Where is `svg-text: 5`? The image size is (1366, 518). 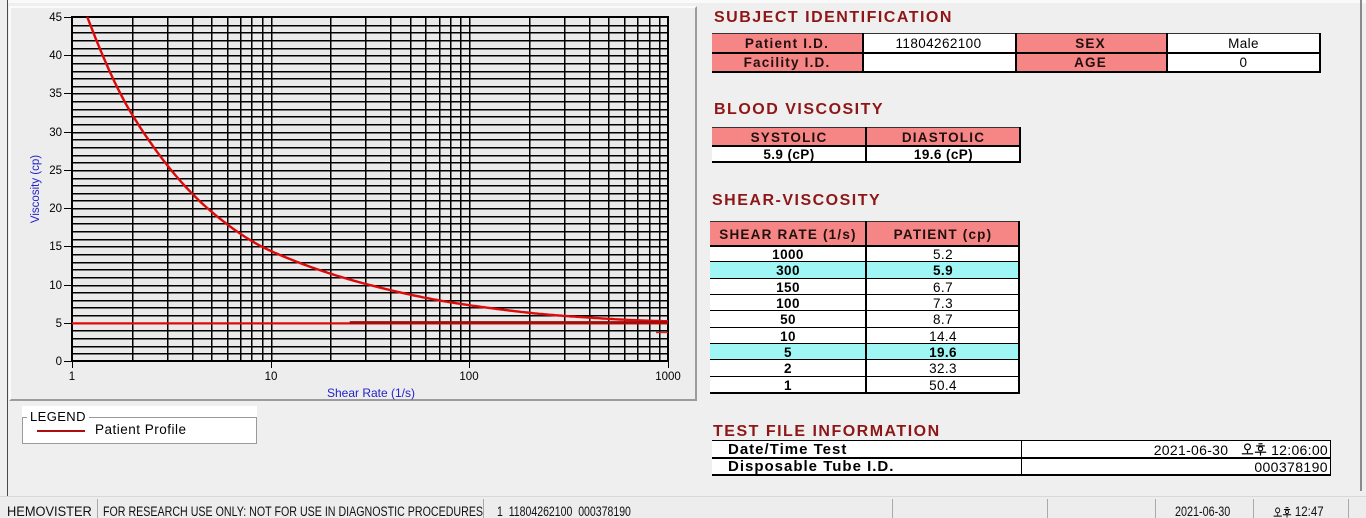 svg-text: 5 is located at coordinates (59, 324).